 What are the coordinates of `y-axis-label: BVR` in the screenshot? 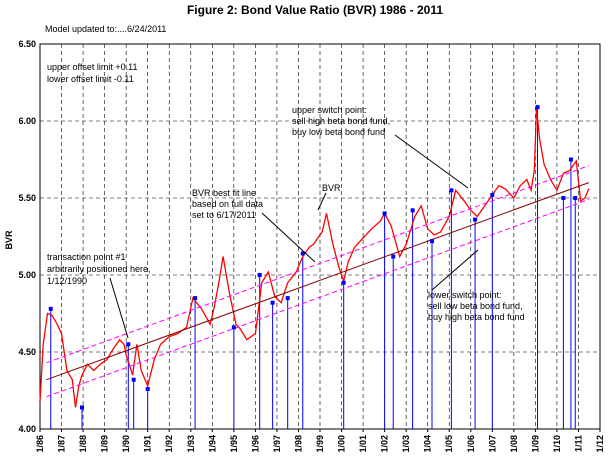 It's located at (9, 240).